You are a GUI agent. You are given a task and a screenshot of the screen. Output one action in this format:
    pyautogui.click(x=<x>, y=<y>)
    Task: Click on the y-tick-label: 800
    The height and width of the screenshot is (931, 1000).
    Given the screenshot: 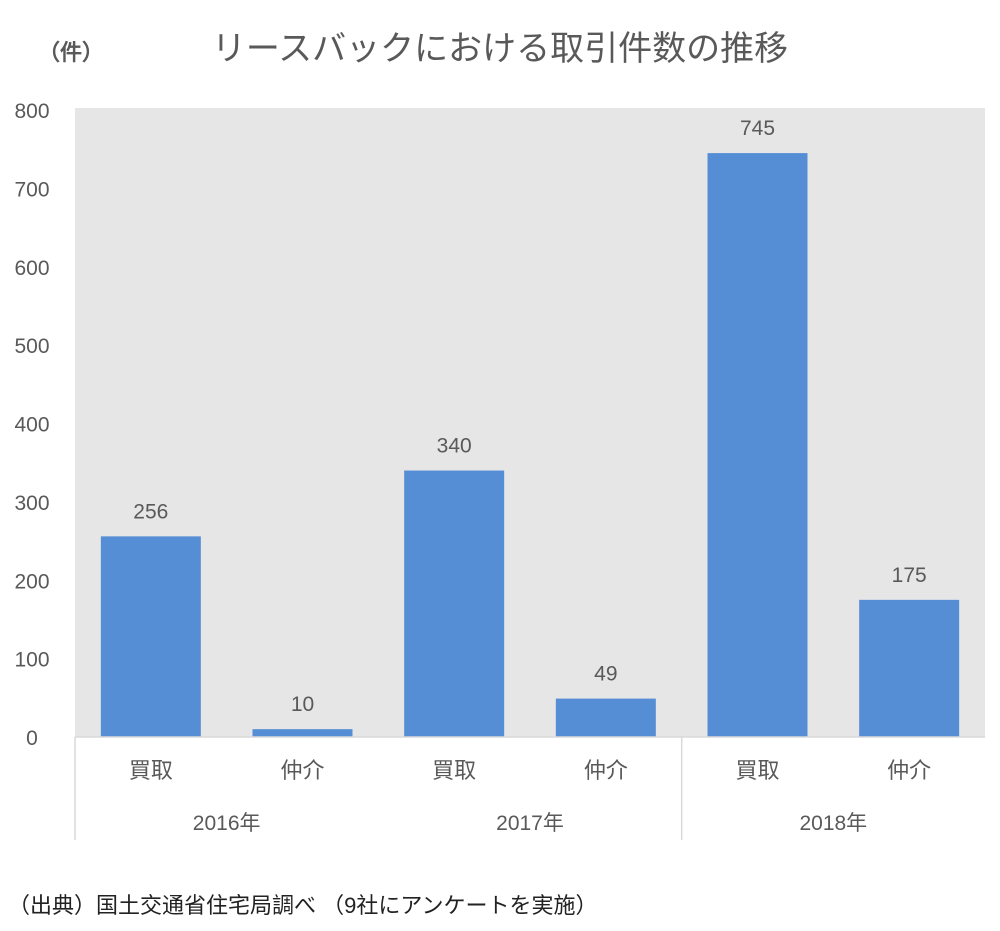 What is the action you would take?
    pyautogui.click(x=31, y=111)
    